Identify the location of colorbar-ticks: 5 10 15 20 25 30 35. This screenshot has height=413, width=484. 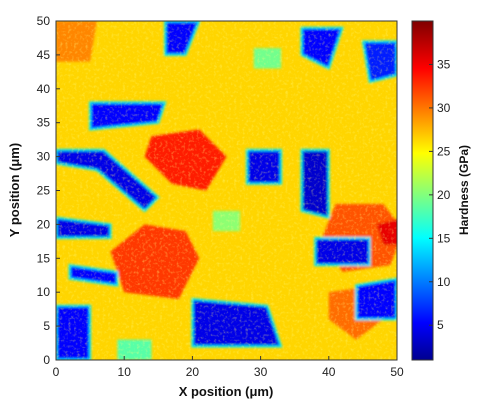
(440, 194).